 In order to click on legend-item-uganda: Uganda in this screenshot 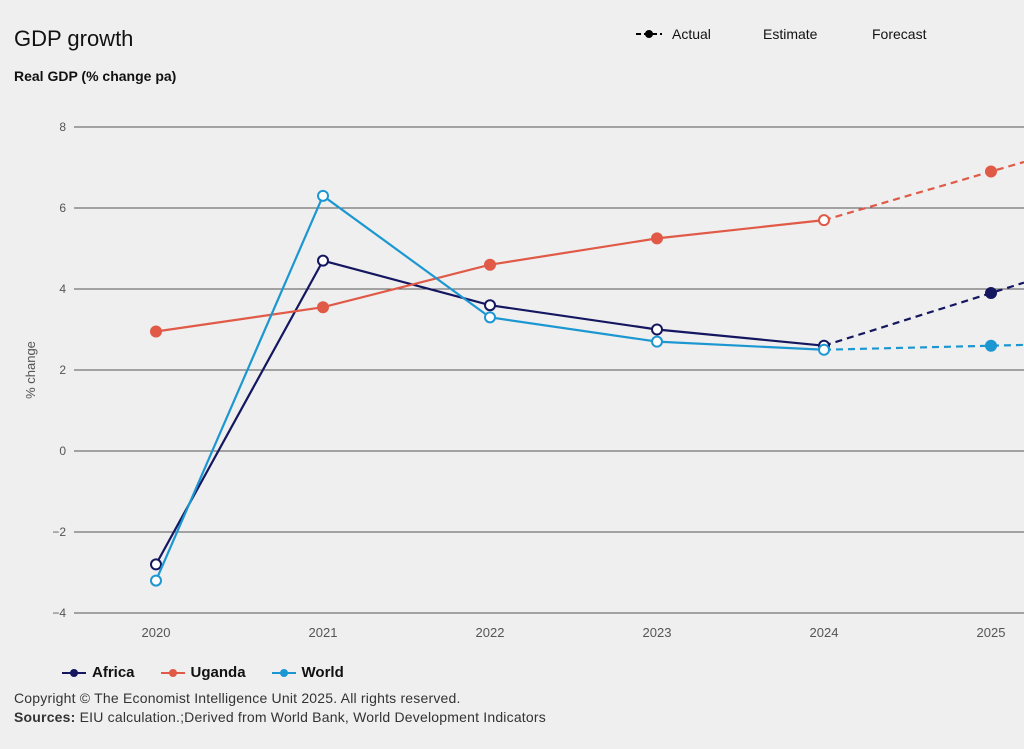, I will do `click(203, 672)`.